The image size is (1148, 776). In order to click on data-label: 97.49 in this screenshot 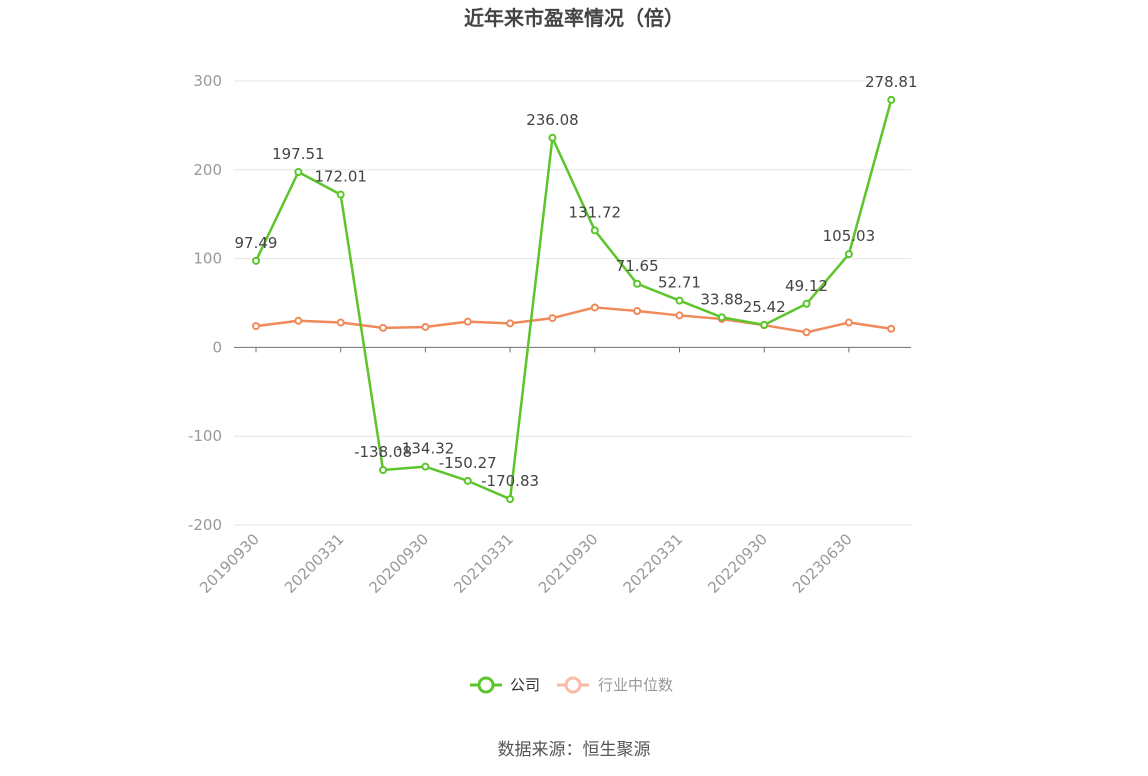, I will do `click(256, 243)`.